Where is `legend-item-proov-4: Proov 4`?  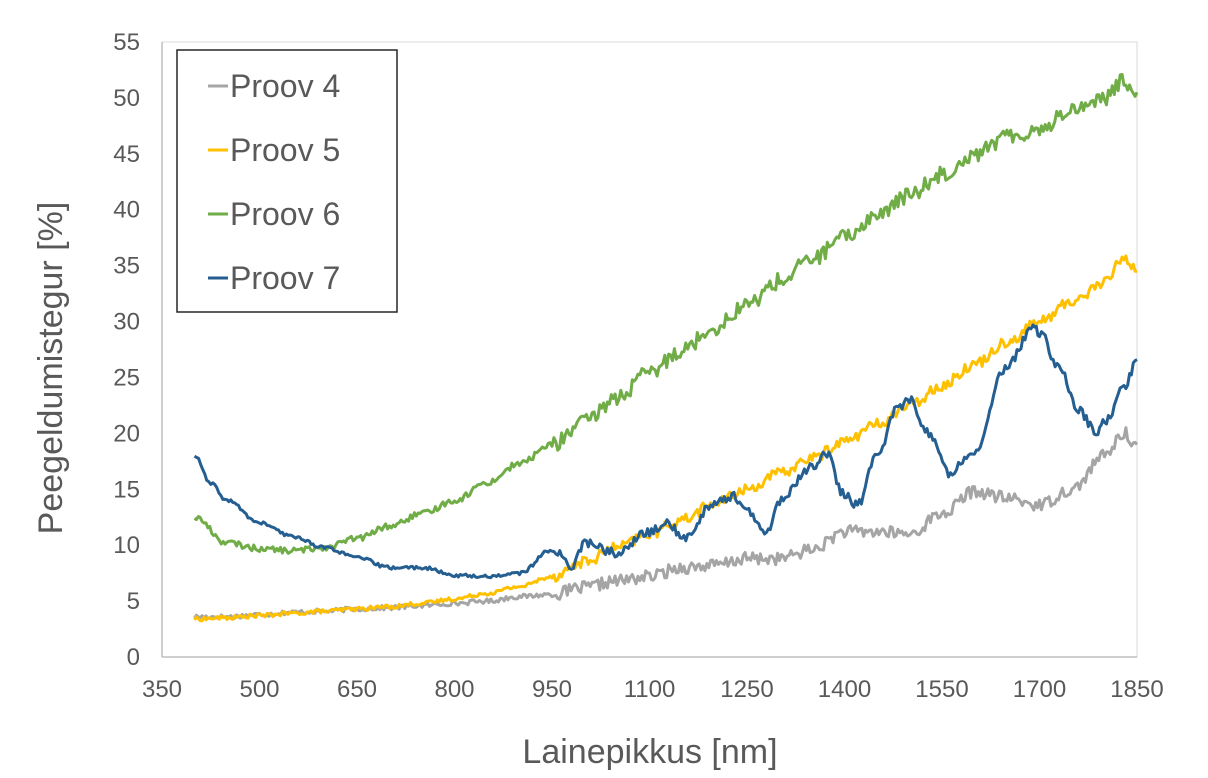
legend-item-proov-4: Proov 4 is located at coordinates (274, 86).